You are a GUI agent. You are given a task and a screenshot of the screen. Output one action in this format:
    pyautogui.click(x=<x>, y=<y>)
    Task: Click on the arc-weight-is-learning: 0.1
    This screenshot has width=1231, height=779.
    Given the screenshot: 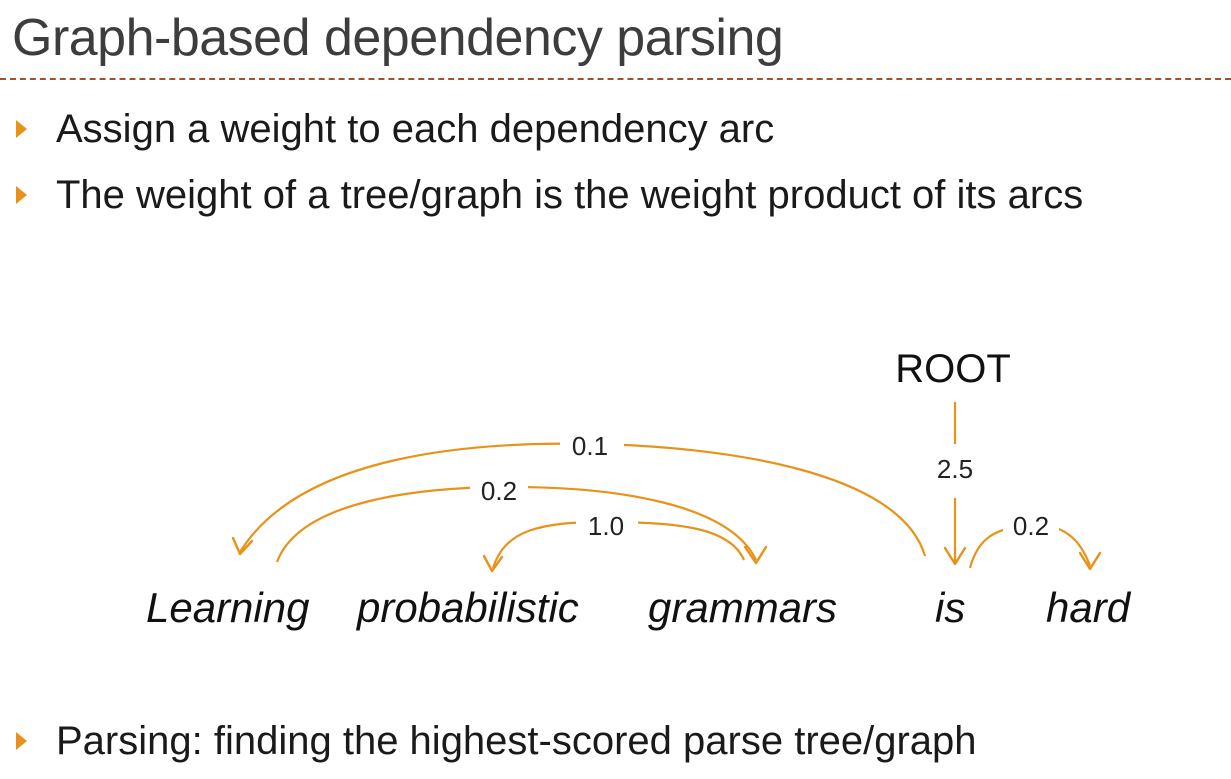 What is the action you would take?
    pyautogui.click(x=590, y=446)
    